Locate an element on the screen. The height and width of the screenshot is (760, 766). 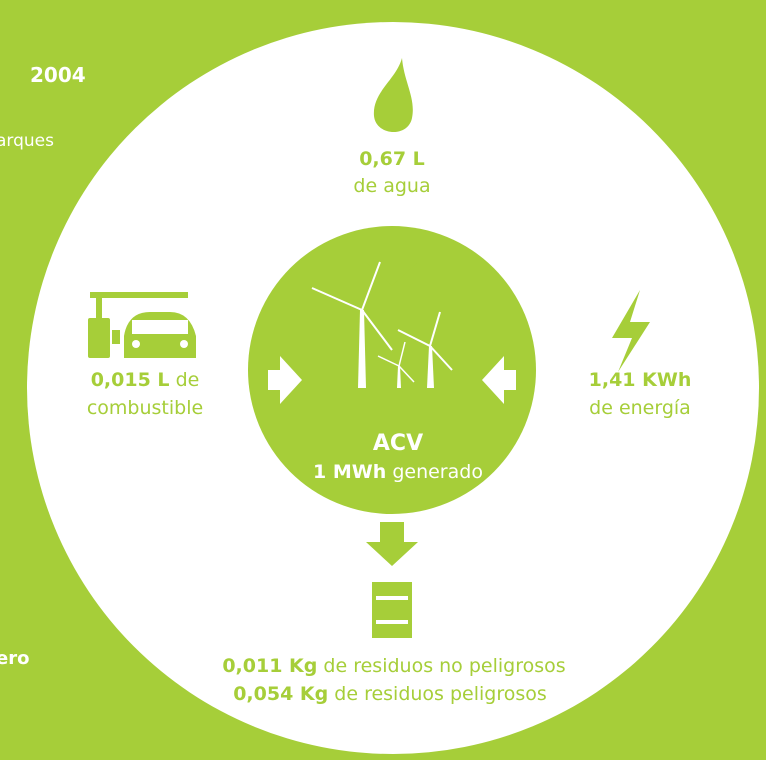
waste-line-2: 0,054 Kg de residuos peligrosos is located at coordinates (390, 694).